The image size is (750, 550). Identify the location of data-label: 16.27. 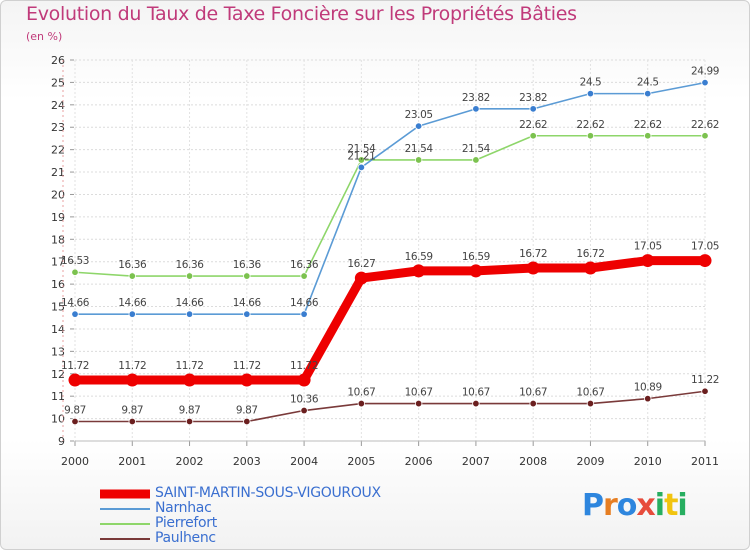
(361, 264).